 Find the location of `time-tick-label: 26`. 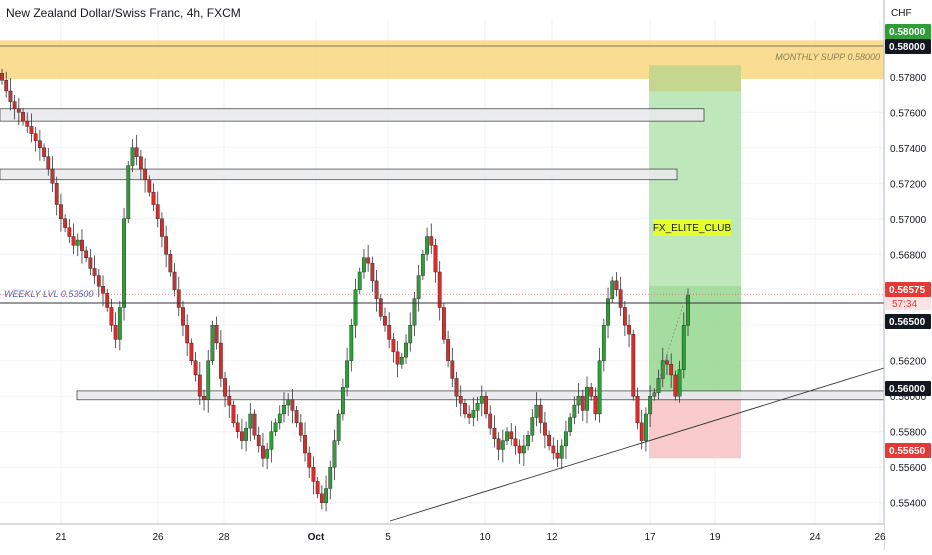

time-tick-label: 26 is located at coordinates (880, 537).